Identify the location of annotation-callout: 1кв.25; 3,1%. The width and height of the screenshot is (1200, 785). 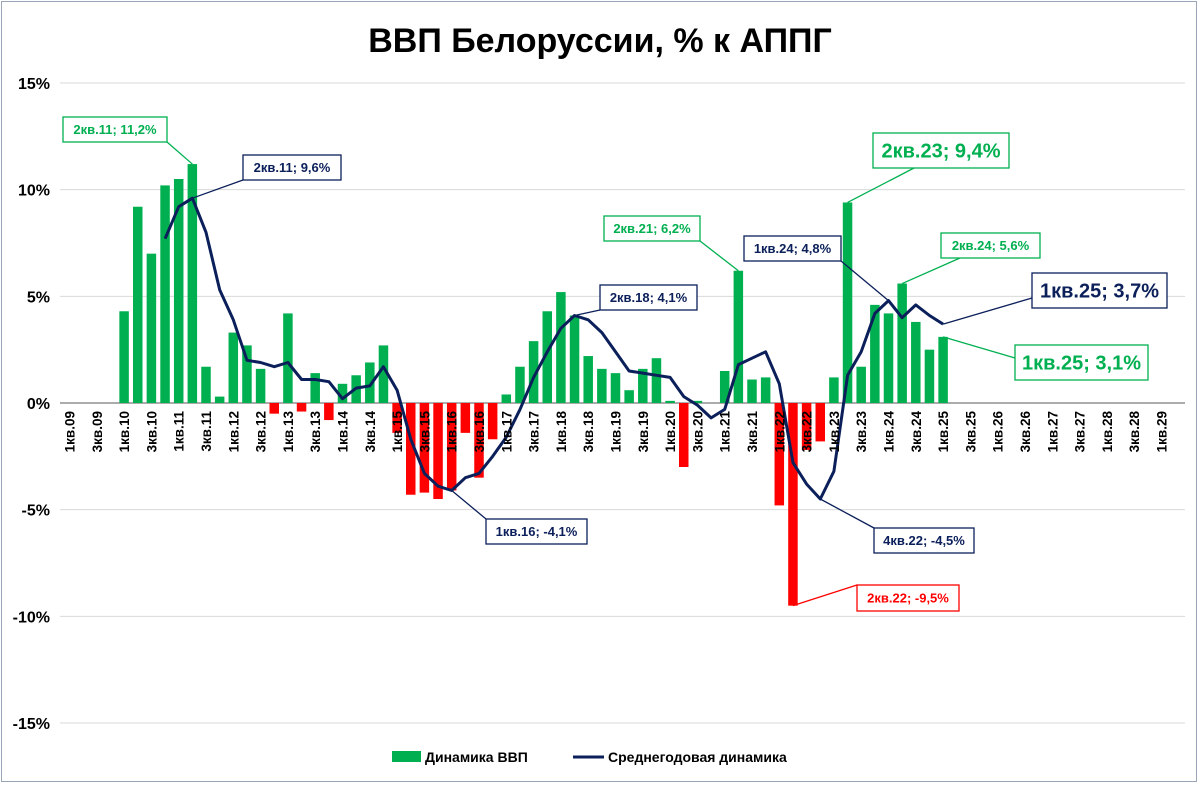
(1045, 358).